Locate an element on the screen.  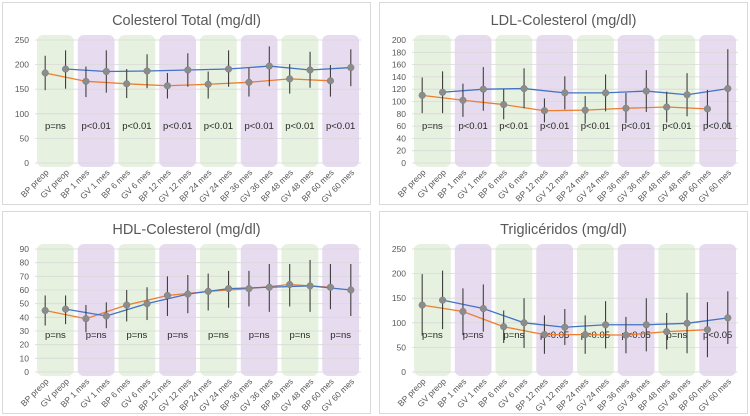
y-tick-label: 90 is located at coordinates (25, 249).